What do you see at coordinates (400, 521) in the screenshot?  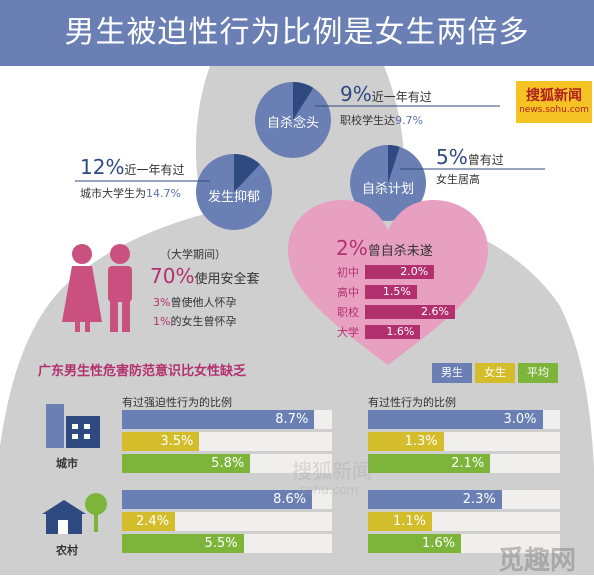 I see `bar: 1.1%` at bounding box center [400, 521].